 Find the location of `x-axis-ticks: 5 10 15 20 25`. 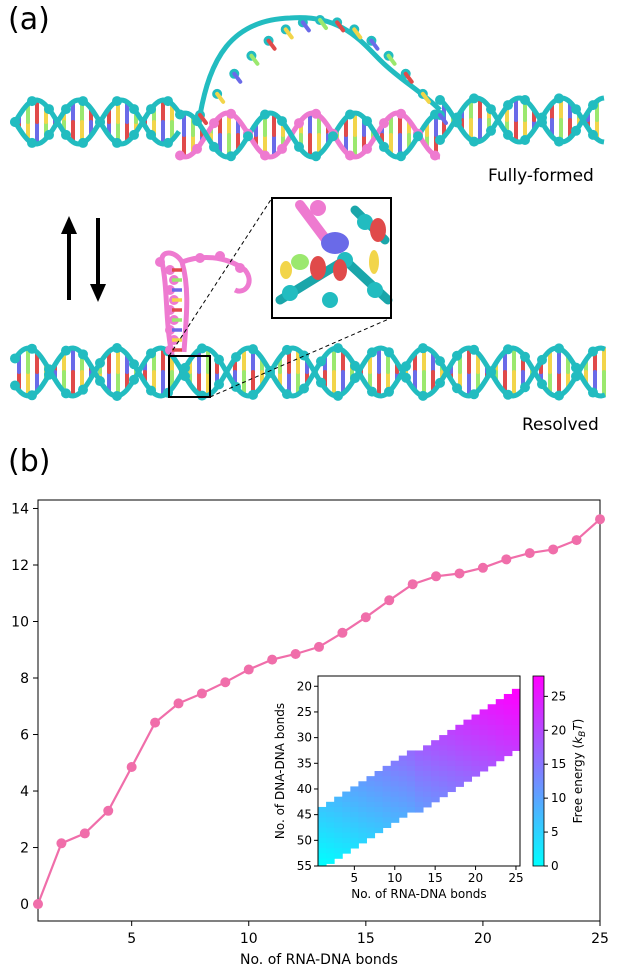

x-axis-ticks: 5 10 15 20 25 is located at coordinates (368, 934).